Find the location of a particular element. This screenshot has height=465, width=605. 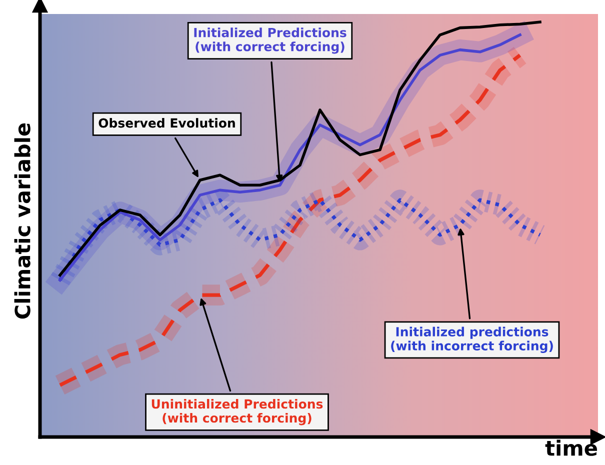

y-axis-title: Climatic variable is located at coordinates (22, 221).